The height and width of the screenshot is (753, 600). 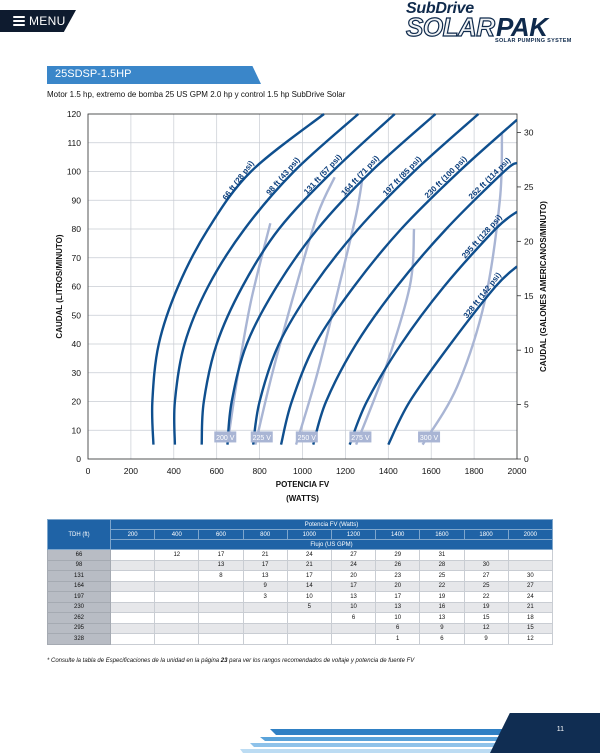 I want to click on power-column-header: 1800, so click(x=486, y=534).